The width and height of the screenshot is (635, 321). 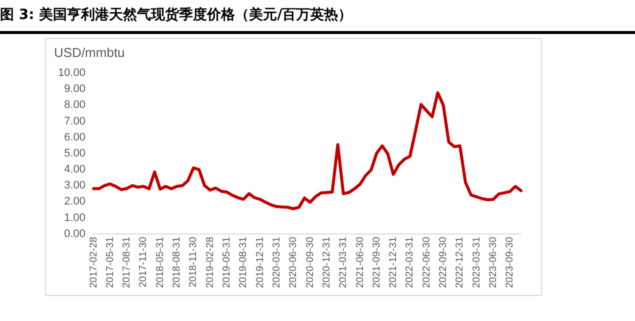 I want to click on x-tick-label: 2019-02-28, so click(x=210, y=262).